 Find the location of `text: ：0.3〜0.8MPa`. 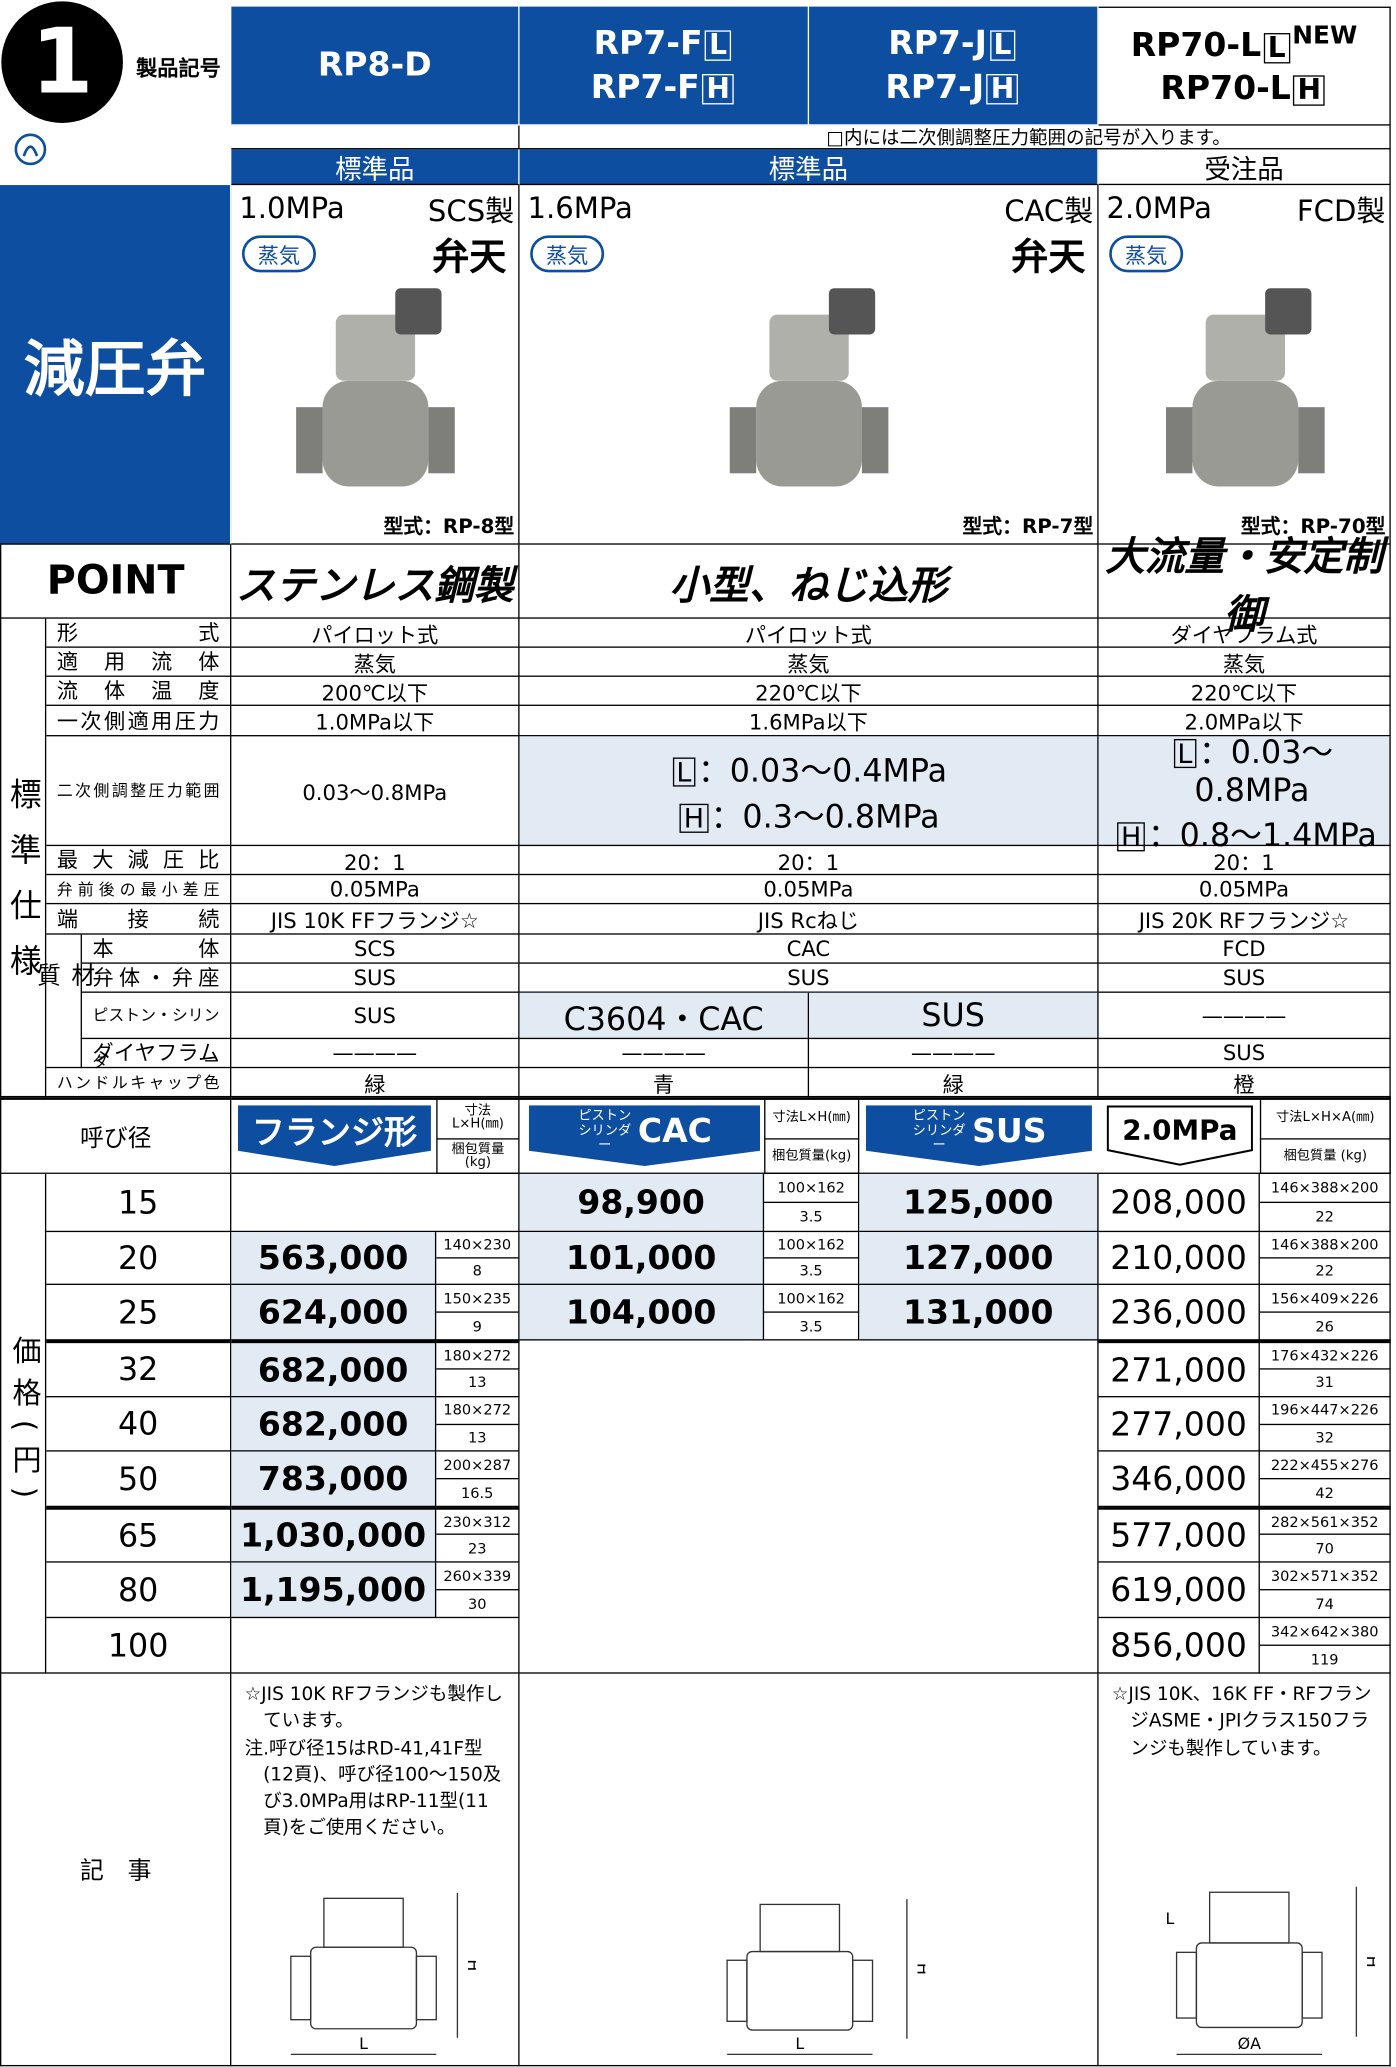

text: ：0.3〜0.8MPa is located at coordinates (825, 817).